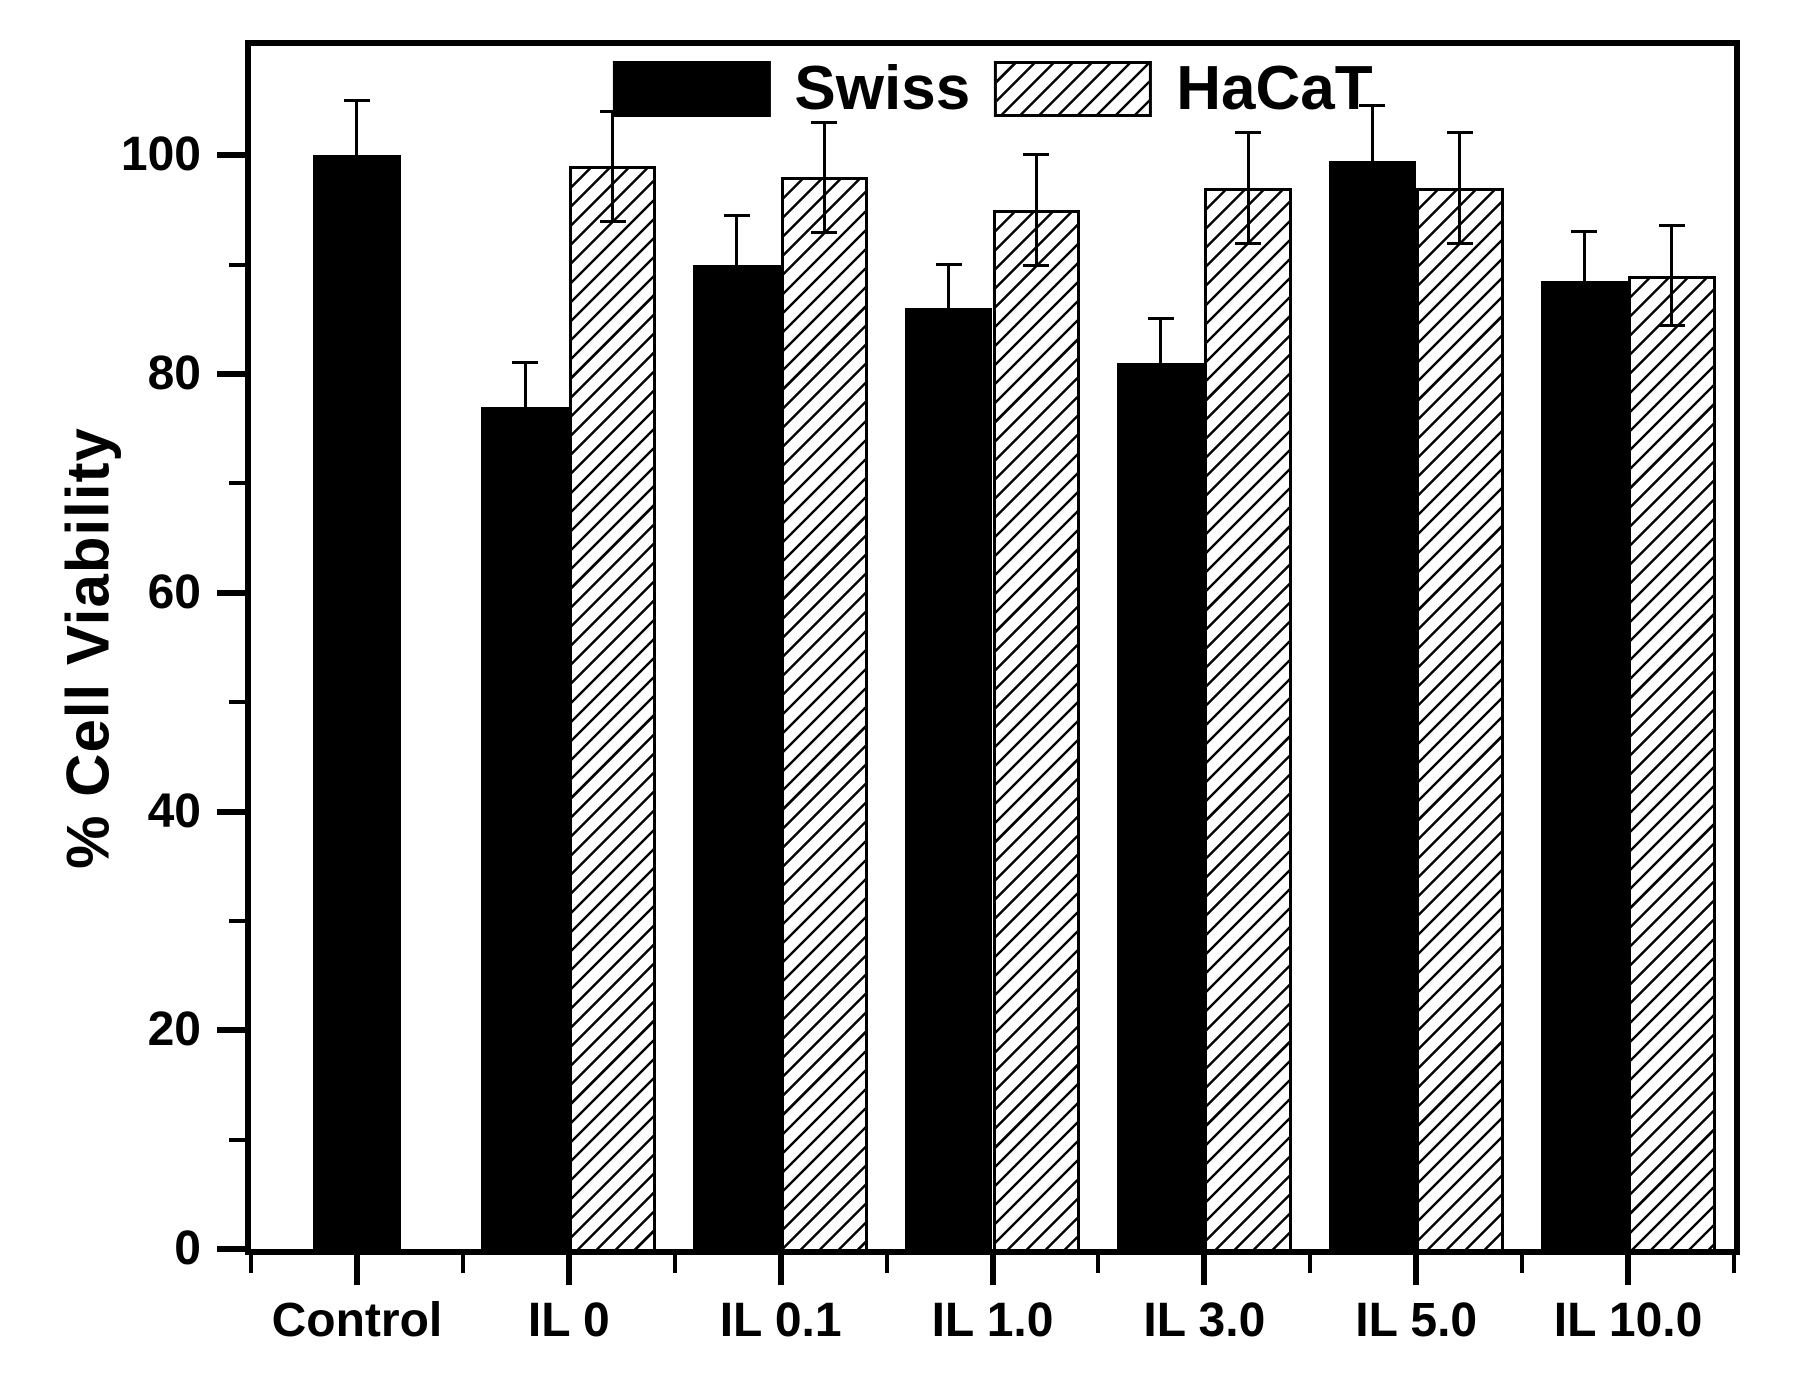  Describe the element at coordinates (882, 88) in the screenshot. I see `legend-label-swiss: Swiss` at that location.